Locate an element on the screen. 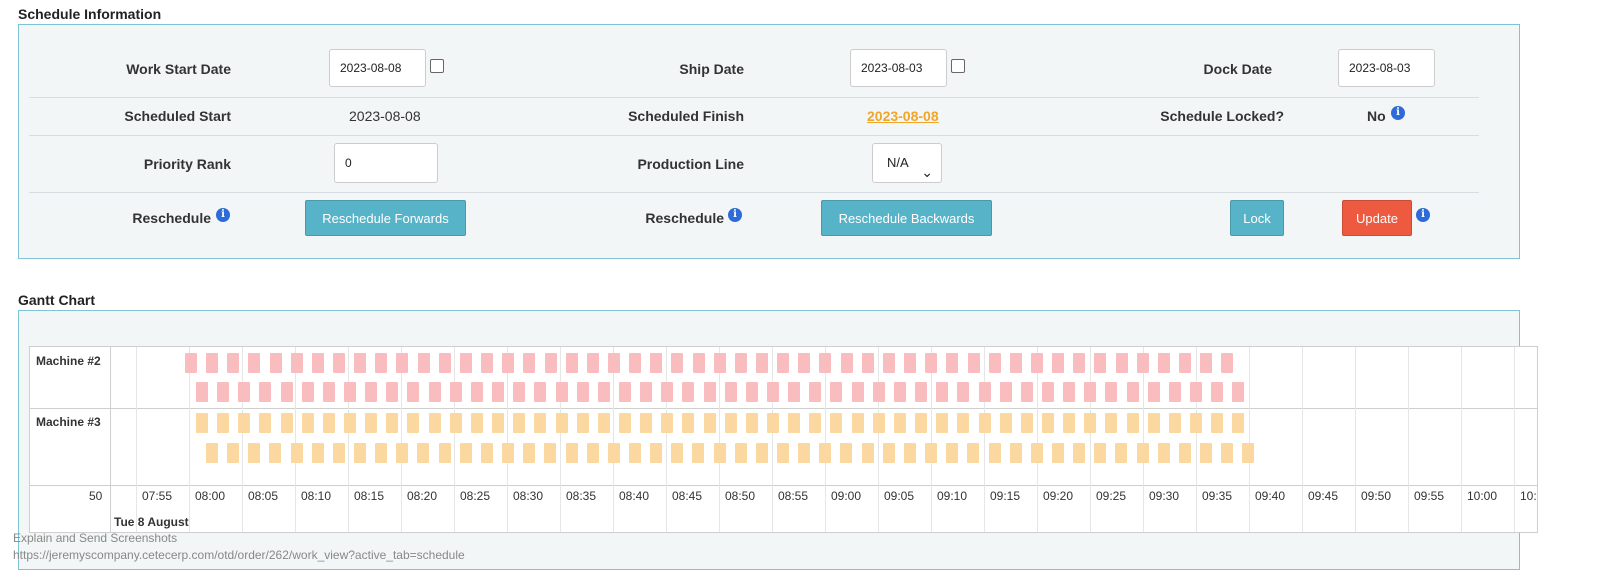 The image size is (1600, 588). gantt-tick-label: 08:20 is located at coordinates (422, 496).